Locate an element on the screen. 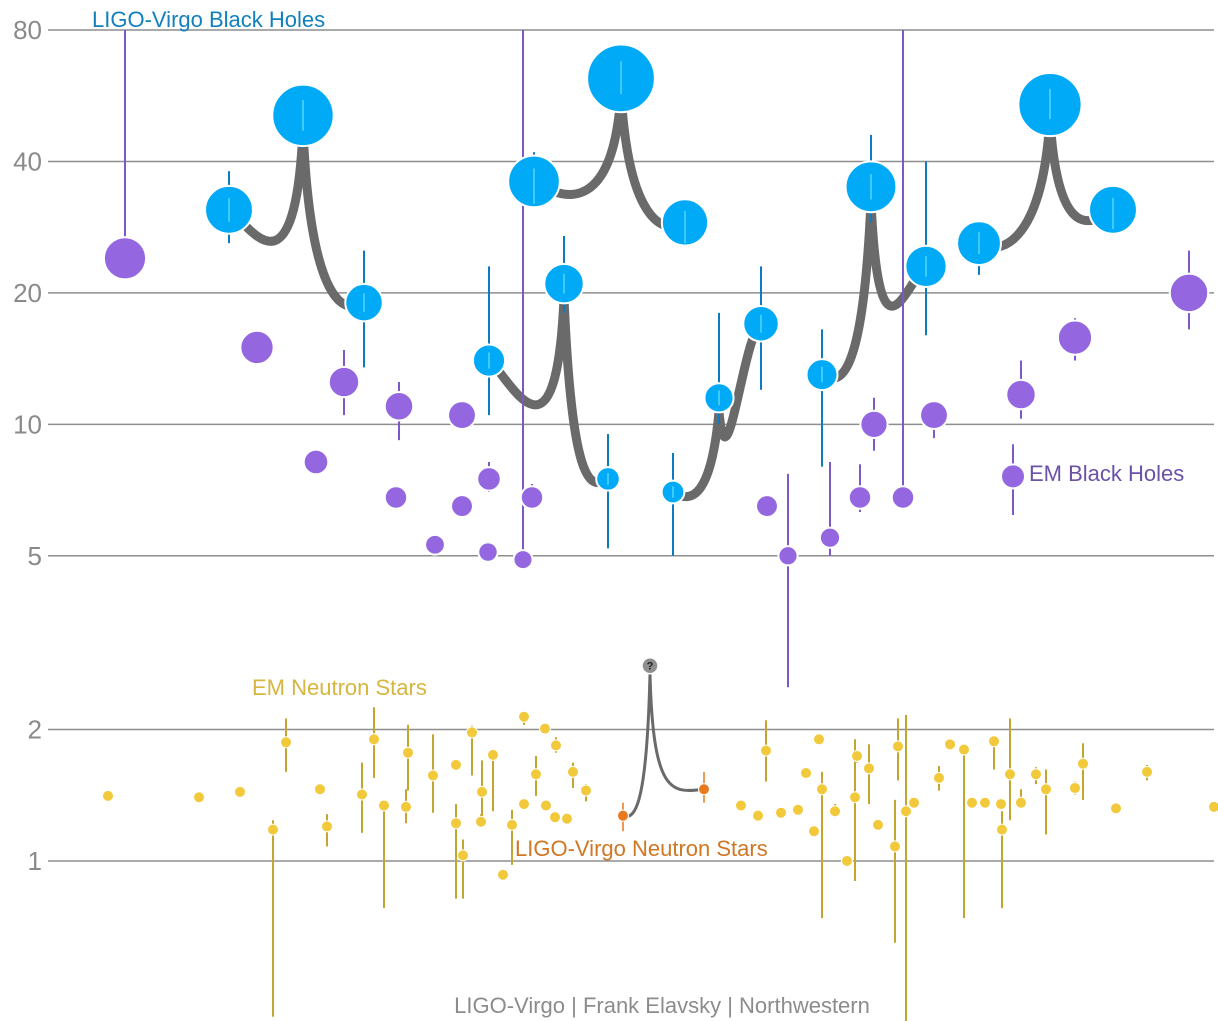 This screenshot has height=1021, width=1218. ns-merger-curve is located at coordinates (663, 745).